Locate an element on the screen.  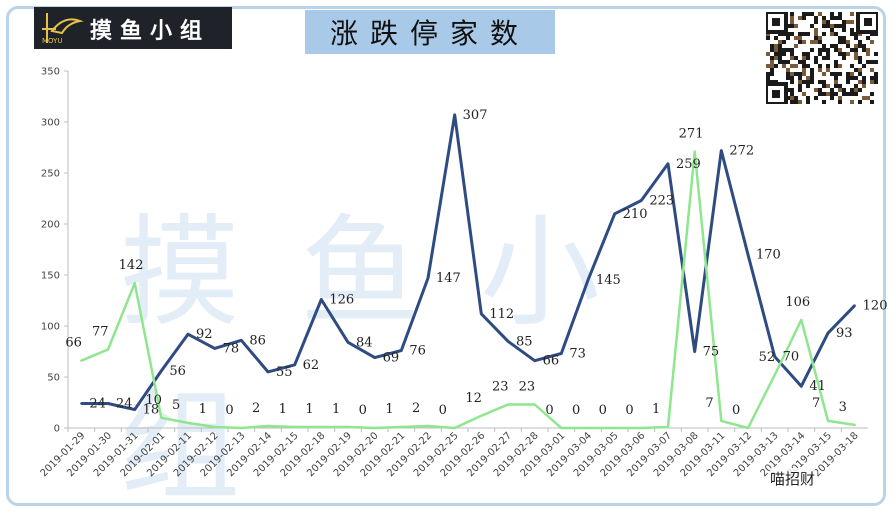
series-1-data-label: 145 is located at coordinates (608, 280).